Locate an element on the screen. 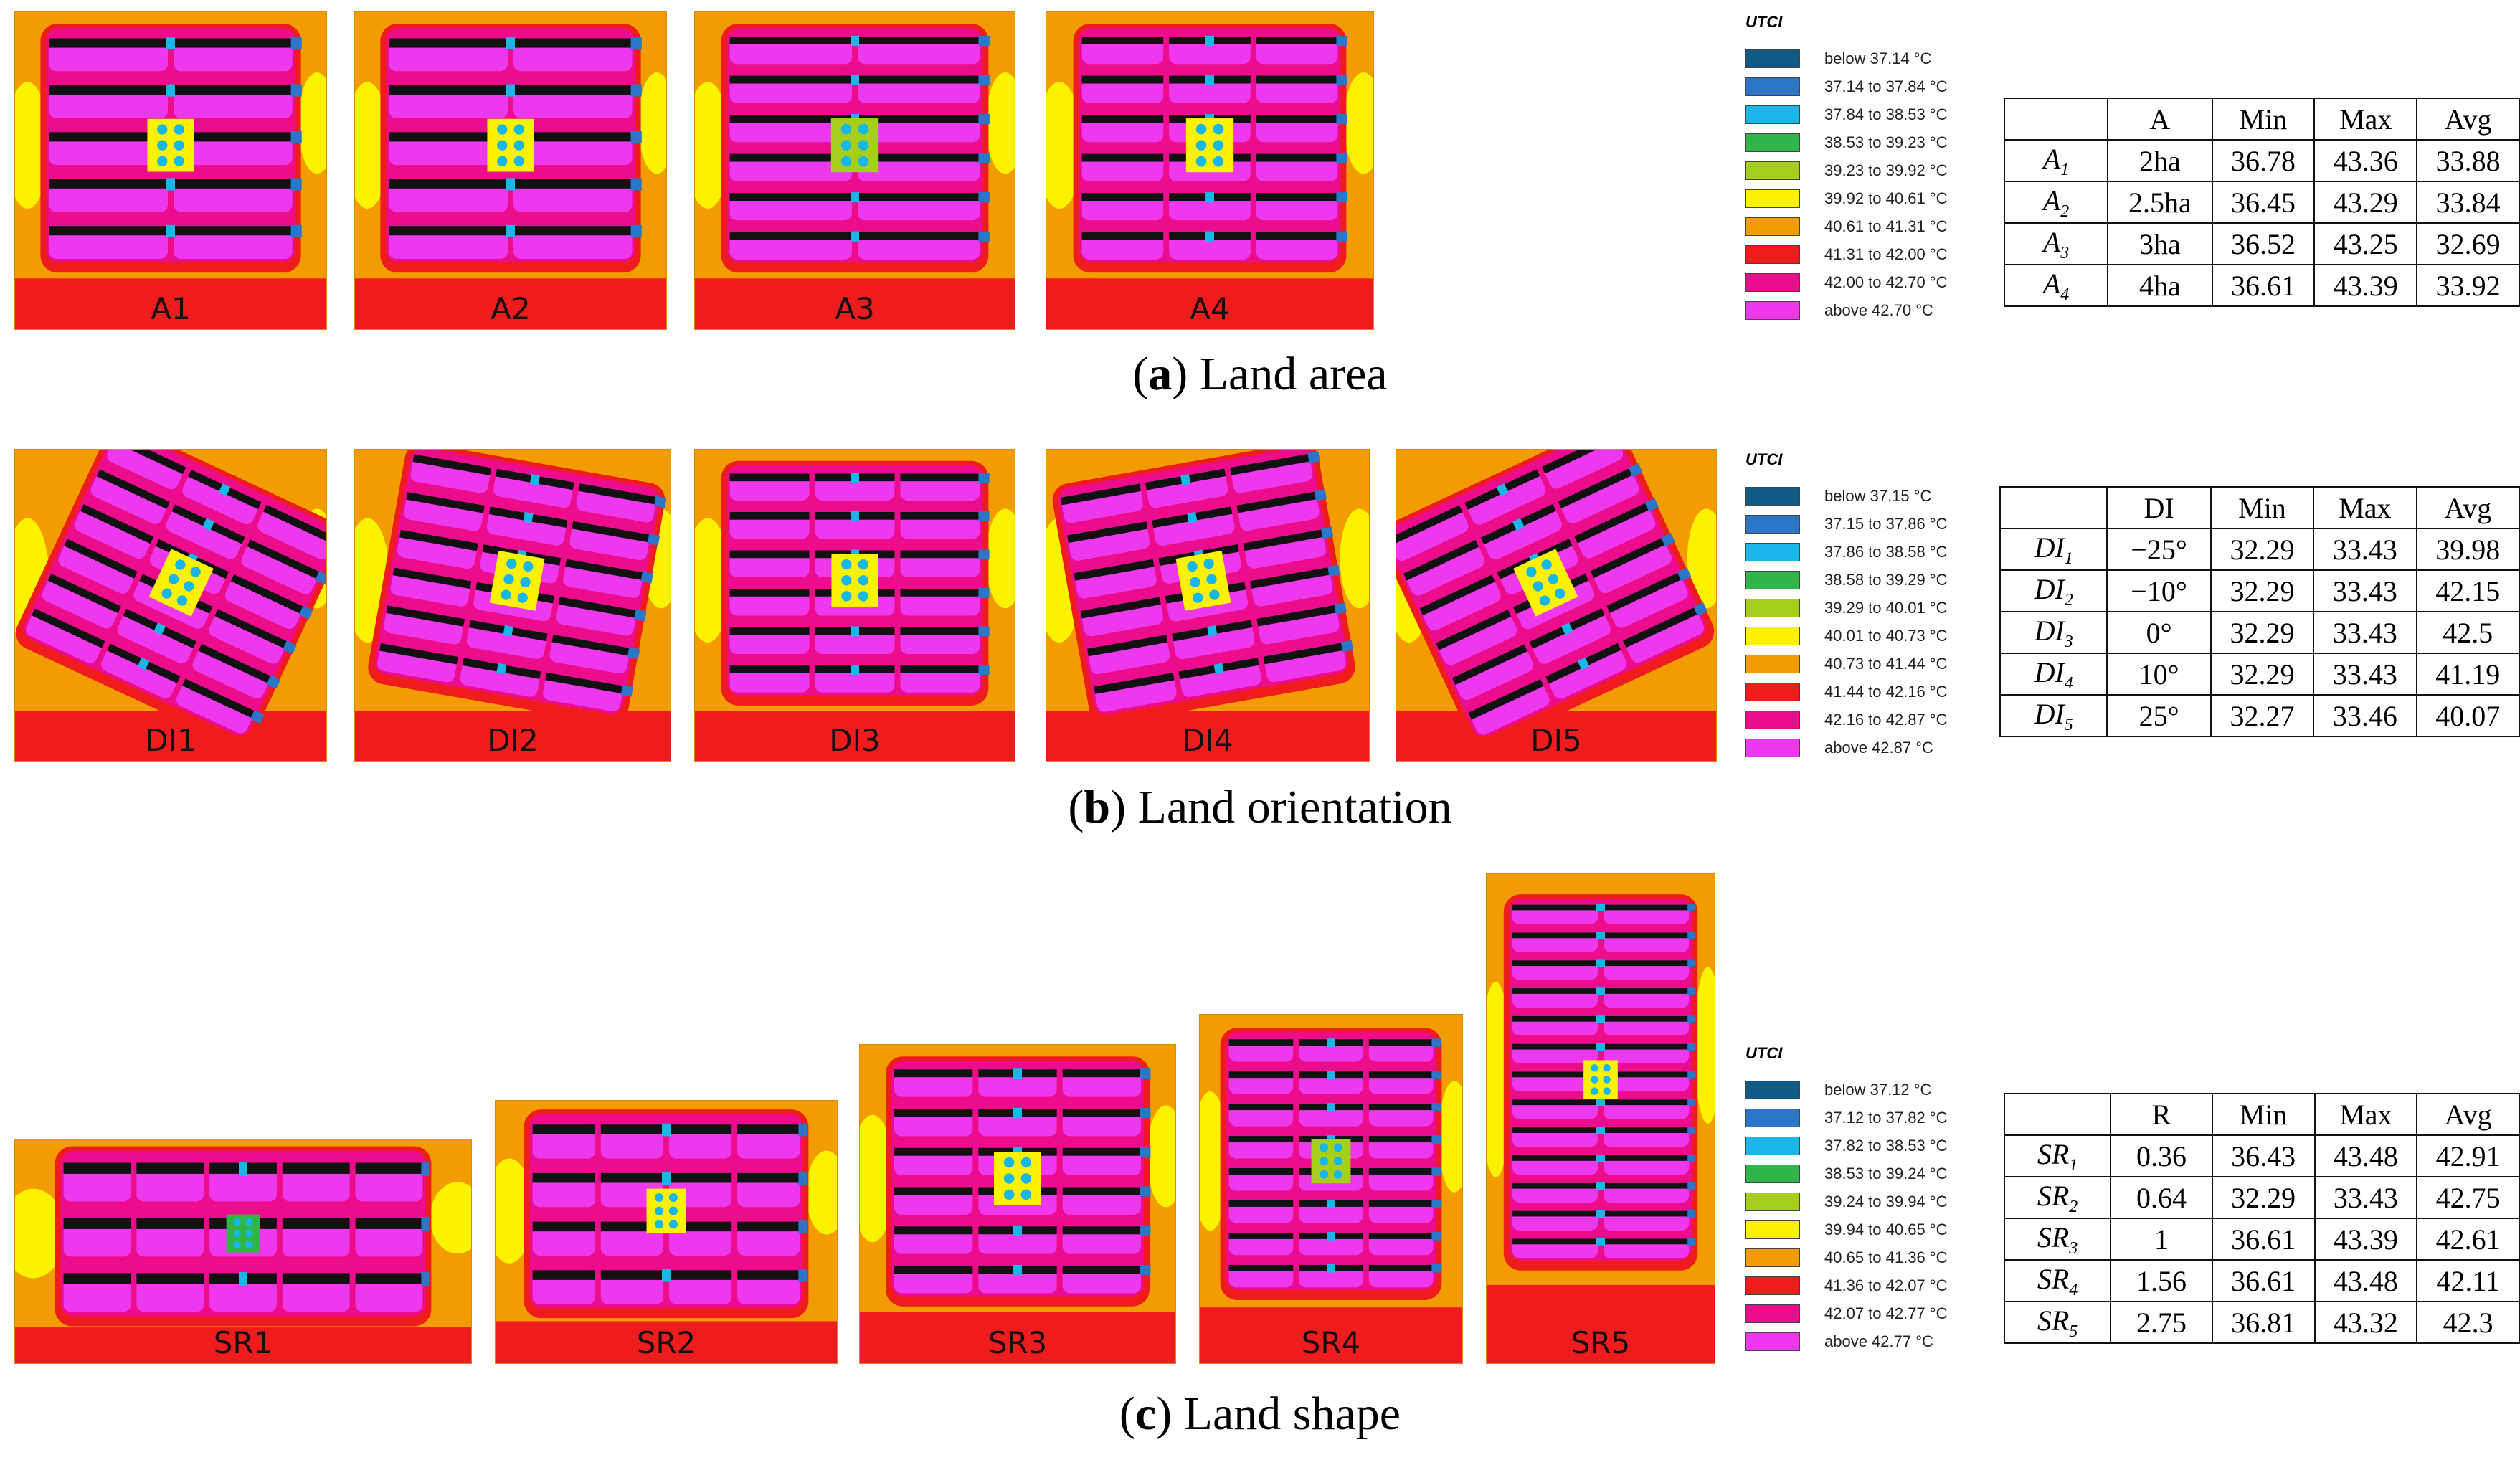 Image resolution: width=2520 pixels, height=1460 pixels. cell-avg: 33.88 is located at coordinates (2468, 160).